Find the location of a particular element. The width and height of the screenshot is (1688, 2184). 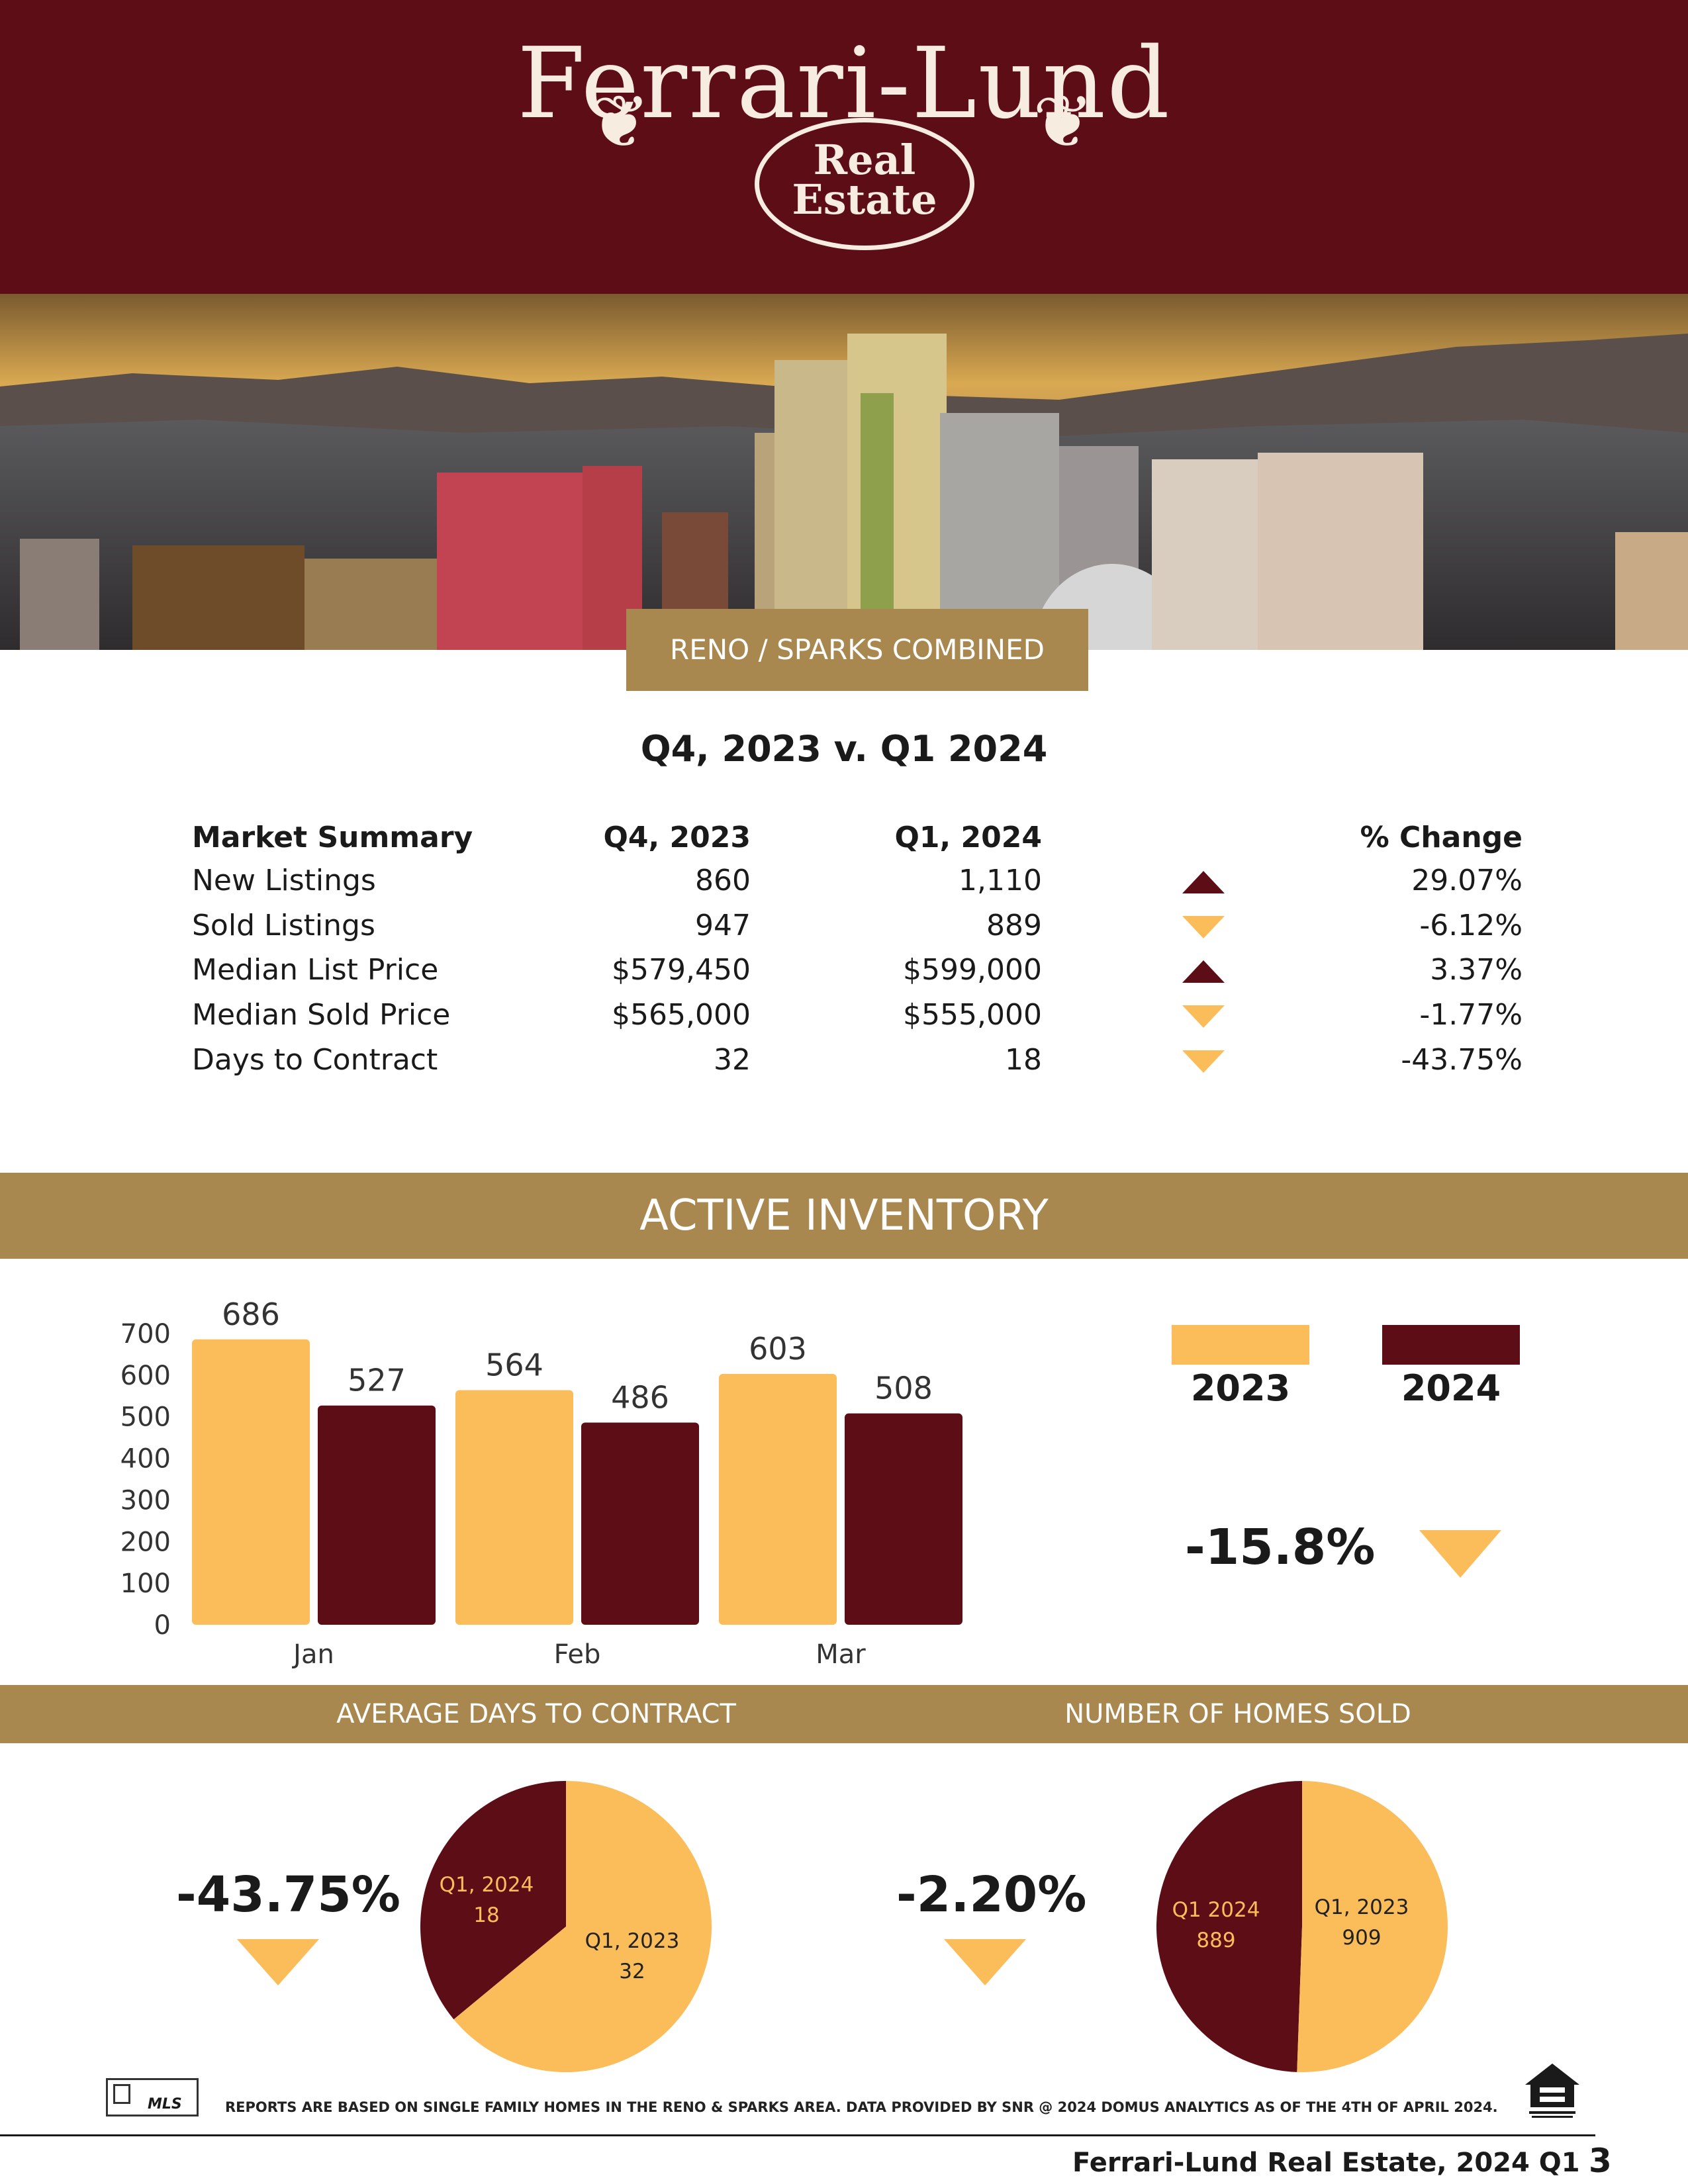

x-tick-label: Jan is located at coordinates (312, 1655).